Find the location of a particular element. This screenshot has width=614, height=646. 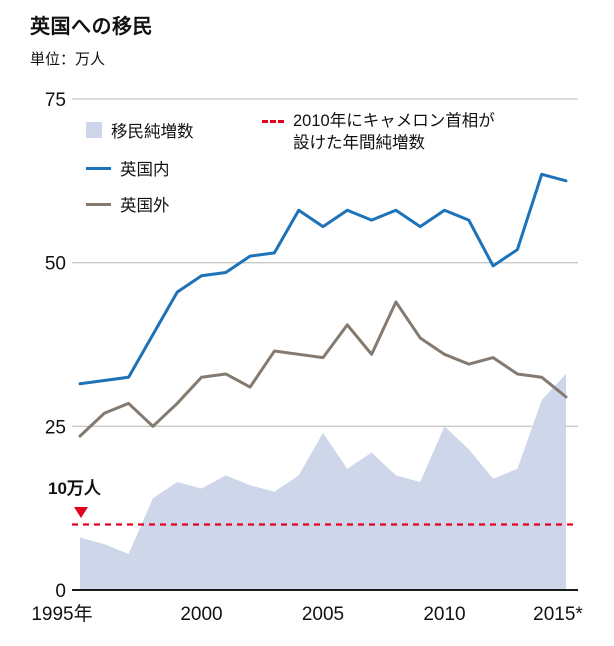

svg-text: 1995年 is located at coordinates (61, 614).